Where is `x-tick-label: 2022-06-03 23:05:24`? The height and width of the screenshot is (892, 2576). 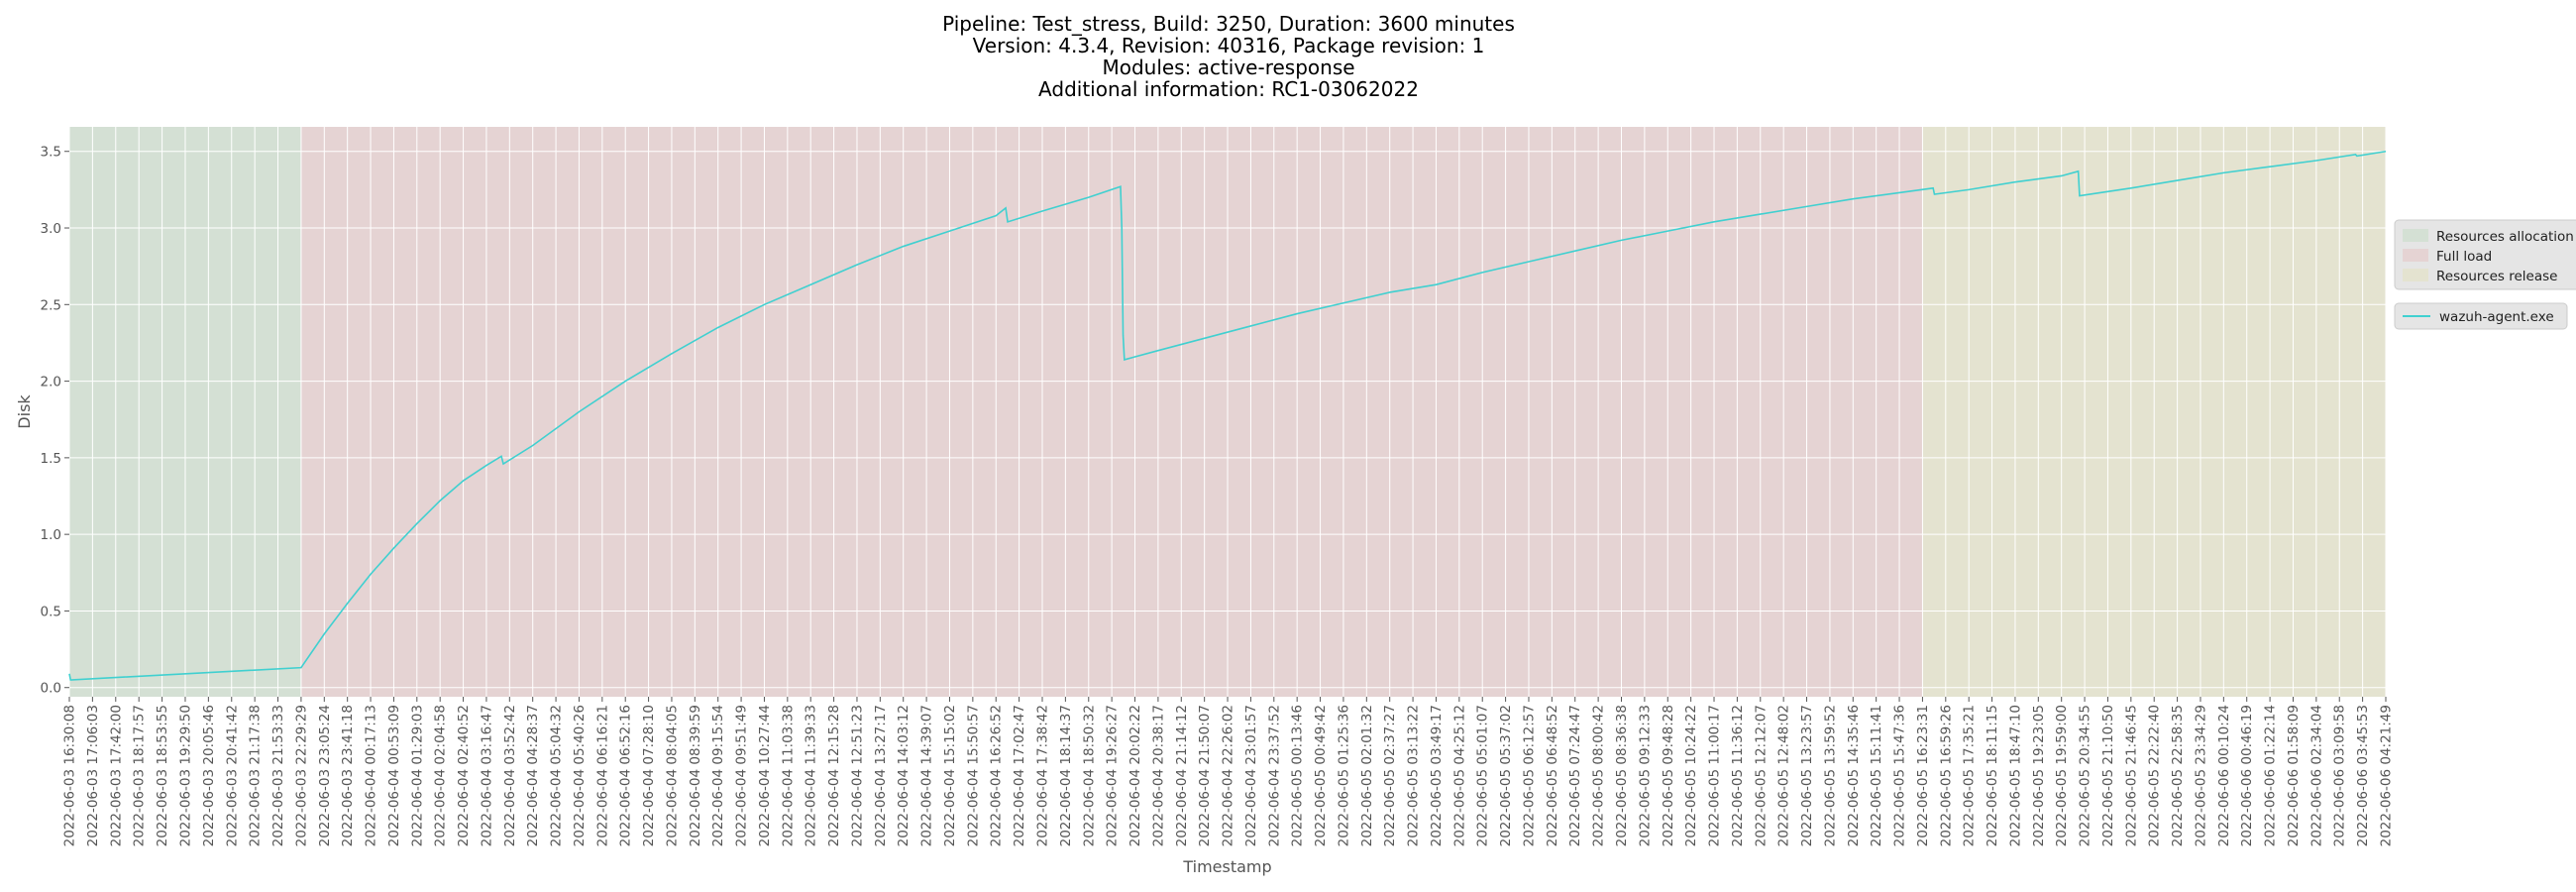
x-tick-label: 2022-06-03 23:05:24 is located at coordinates (325, 775).